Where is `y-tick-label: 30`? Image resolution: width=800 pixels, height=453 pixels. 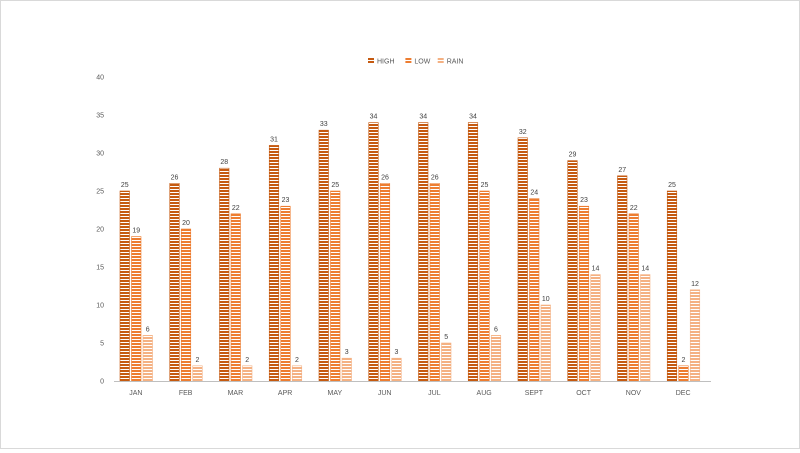
y-tick-label: 30 is located at coordinates (100, 154).